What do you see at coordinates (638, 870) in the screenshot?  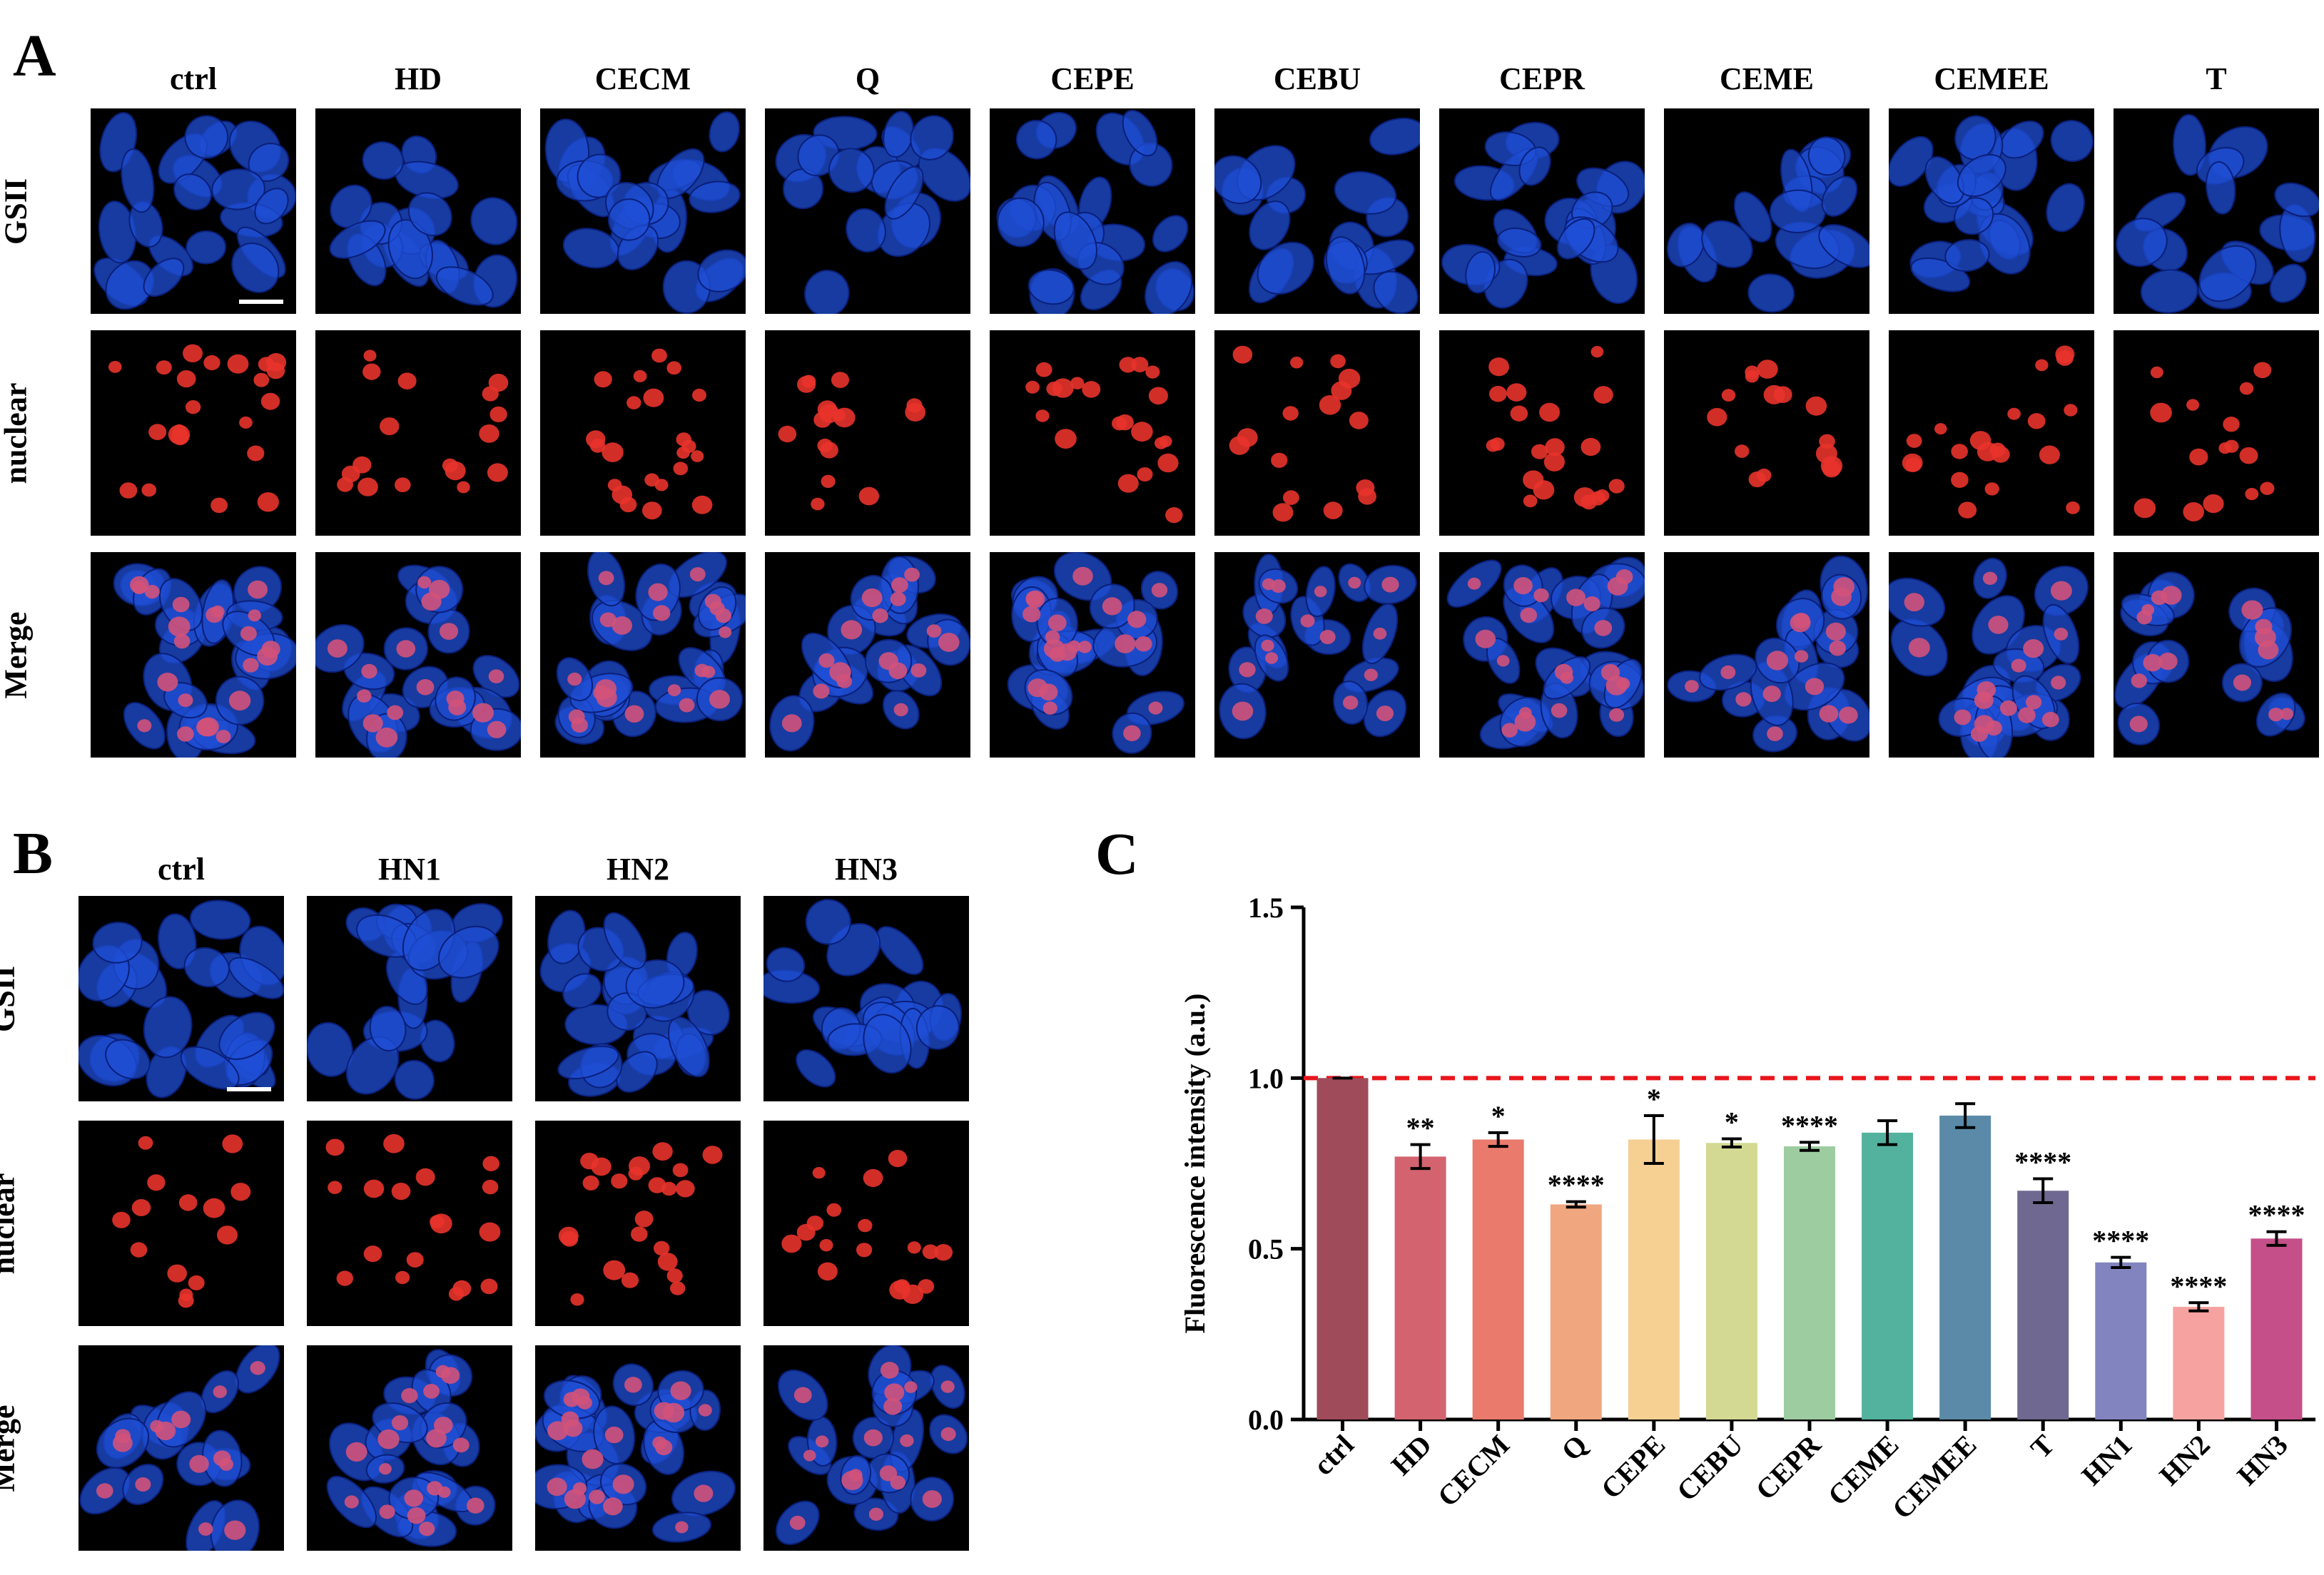 I see `column-label: HN2` at bounding box center [638, 870].